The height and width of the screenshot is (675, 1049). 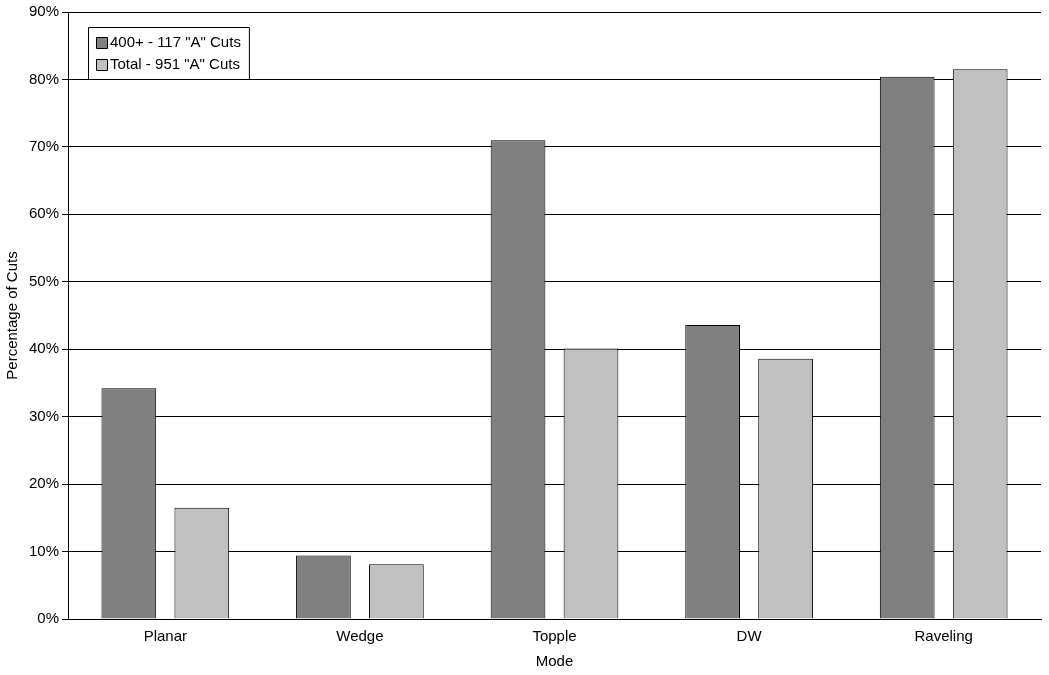 I want to click on y-tick-label: 30%, so click(x=44, y=415).